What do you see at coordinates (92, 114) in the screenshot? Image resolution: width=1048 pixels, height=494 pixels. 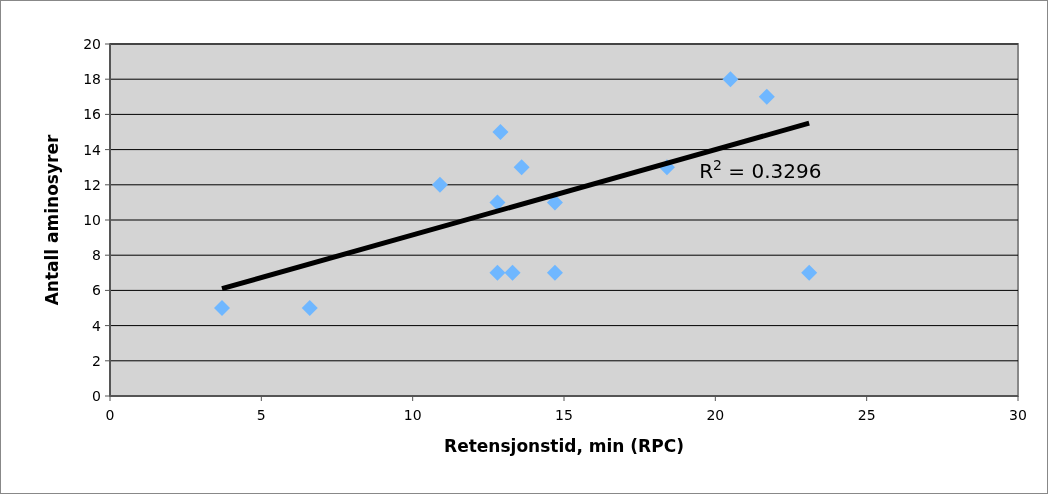 I see `y-tick-label: 16` at bounding box center [92, 114].